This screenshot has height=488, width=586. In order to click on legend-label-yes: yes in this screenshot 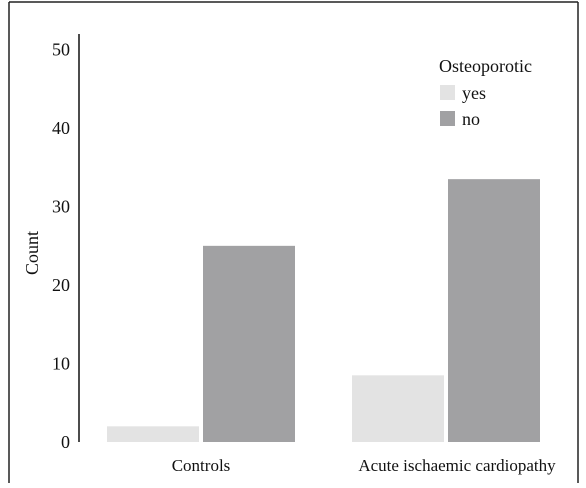, I will do `click(474, 93)`.